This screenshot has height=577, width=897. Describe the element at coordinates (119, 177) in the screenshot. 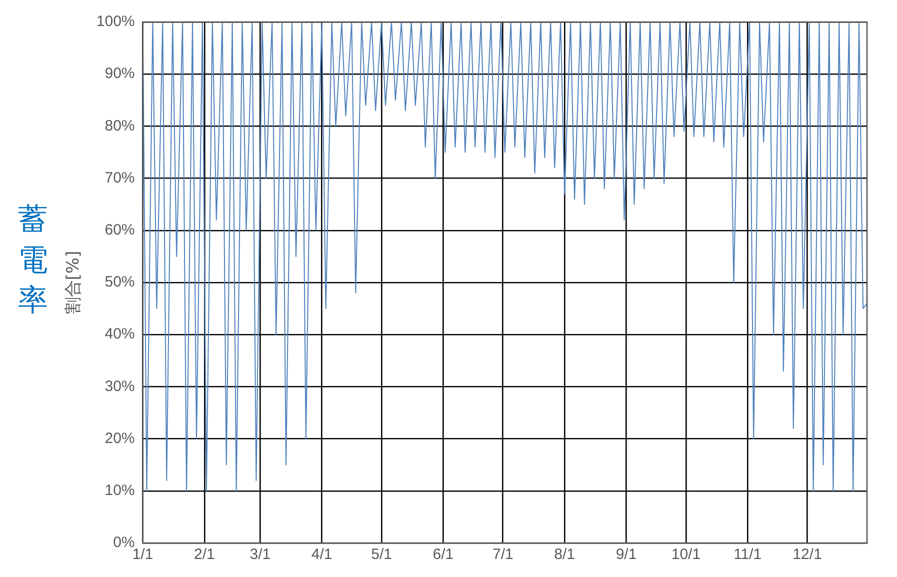

I see `y-tick-label: 70%` at that location.